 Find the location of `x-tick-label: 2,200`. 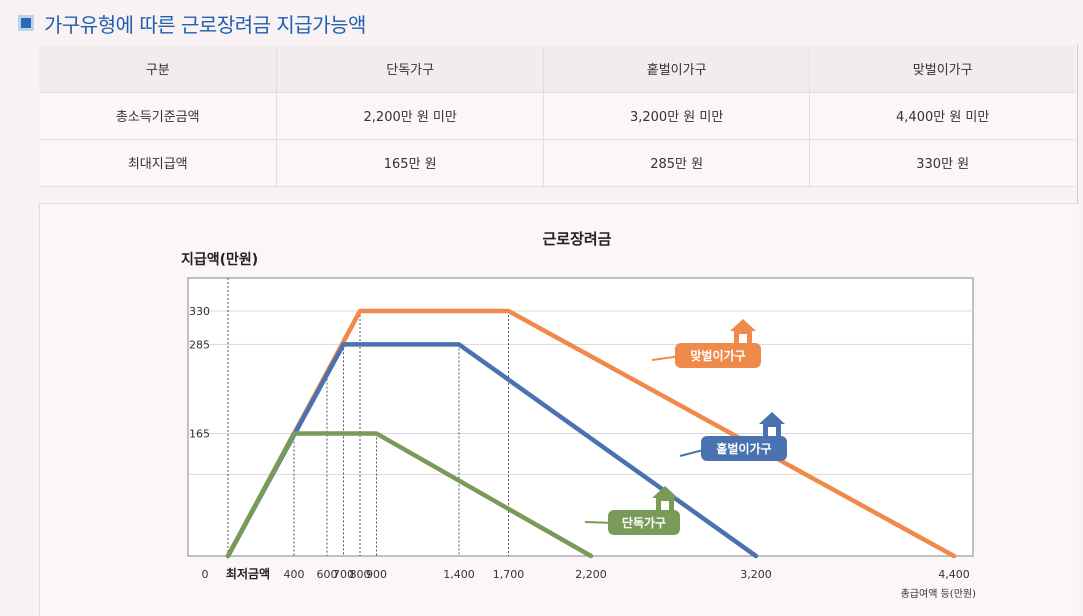

x-tick-label: 2,200 is located at coordinates (591, 574).